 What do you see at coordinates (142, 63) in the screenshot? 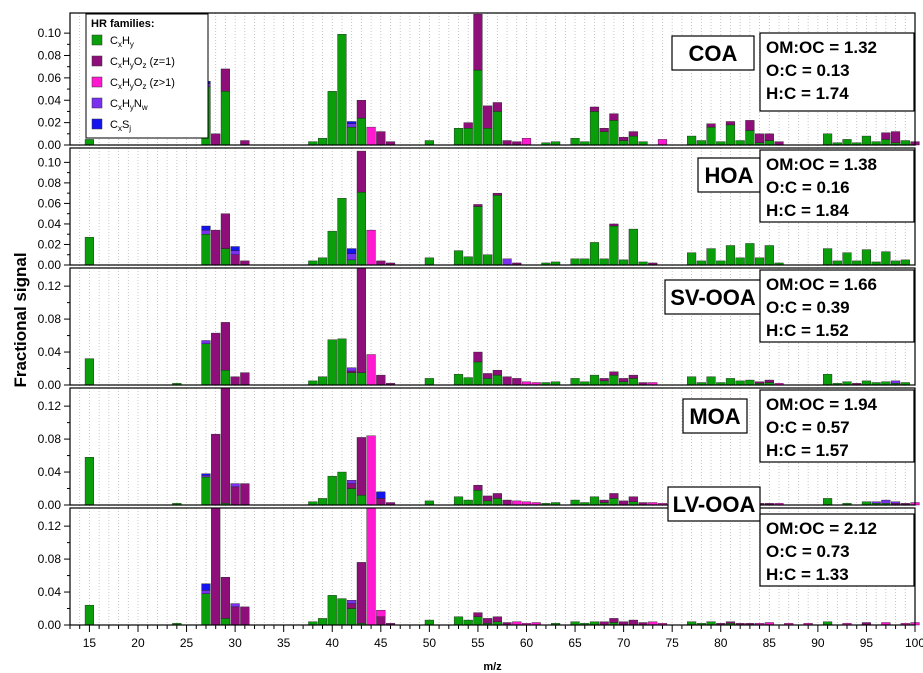
I see `legend-label-CxHyOz1: CxHyOz (z=1)` at bounding box center [142, 63].